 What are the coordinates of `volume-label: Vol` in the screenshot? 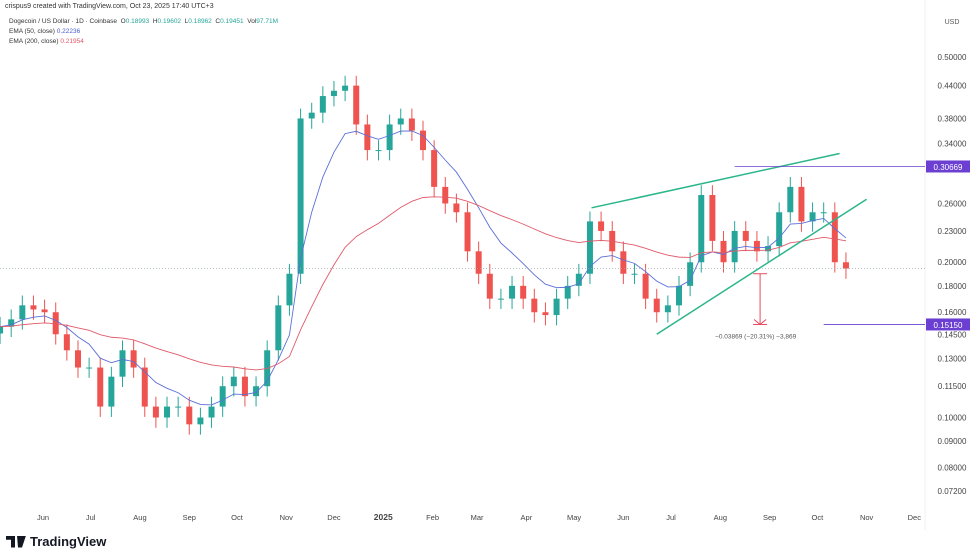 It's located at (252, 21).